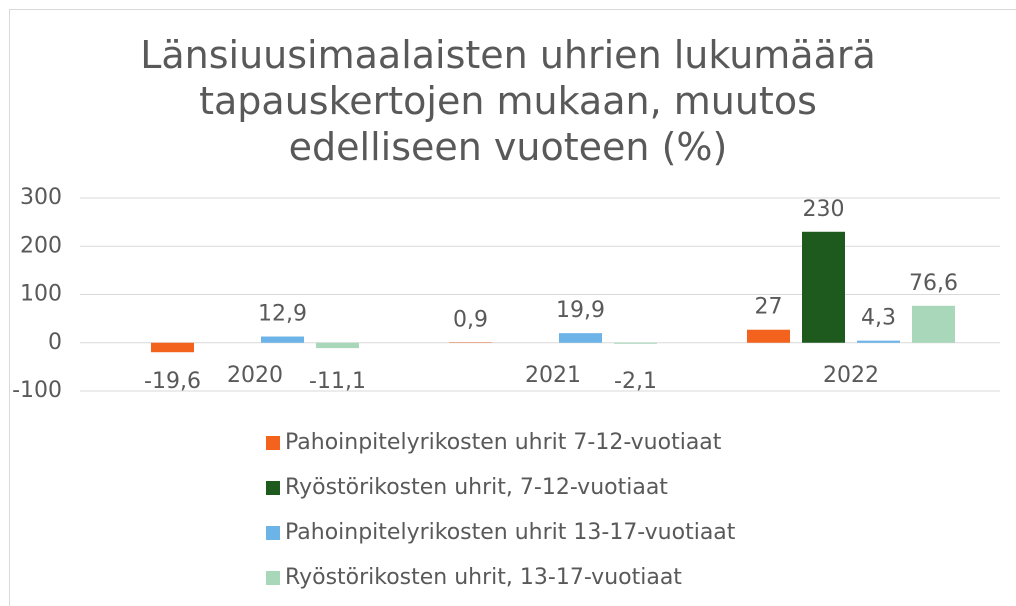 Image resolution: width=1016 pixels, height=606 pixels. What do you see at coordinates (476, 487) in the screenshot?
I see `legend-label: Ryöstörikosten uhrit, 7-12-vuotiaat` at bounding box center [476, 487].